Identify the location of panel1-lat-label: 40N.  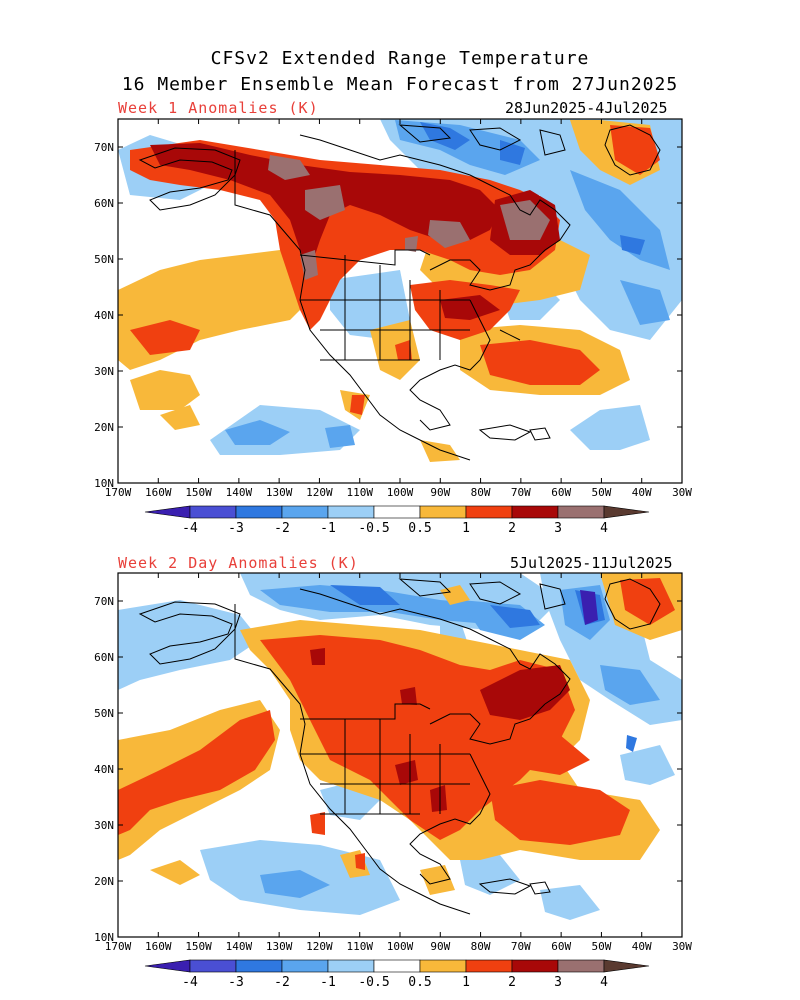
(104, 315).